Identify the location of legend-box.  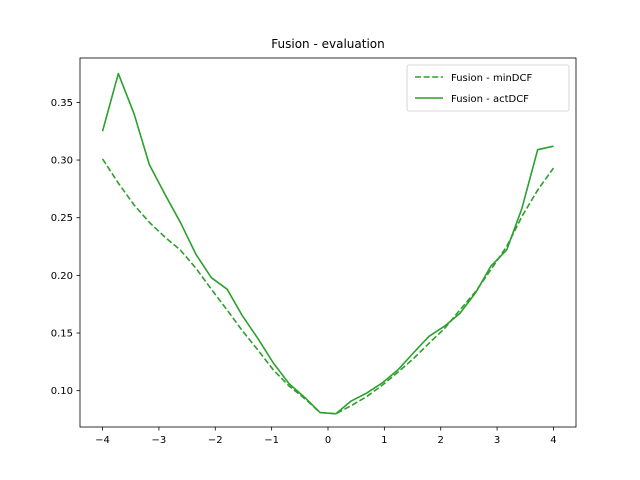
(488, 88).